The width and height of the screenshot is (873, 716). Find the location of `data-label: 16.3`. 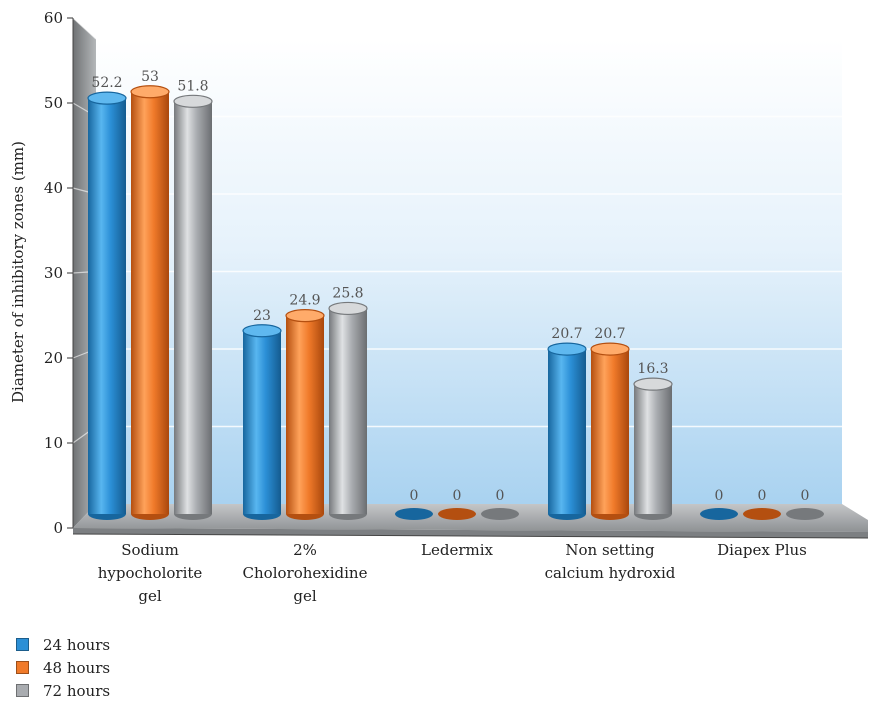

data-label: 16.3 is located at coordinates (652, 369).